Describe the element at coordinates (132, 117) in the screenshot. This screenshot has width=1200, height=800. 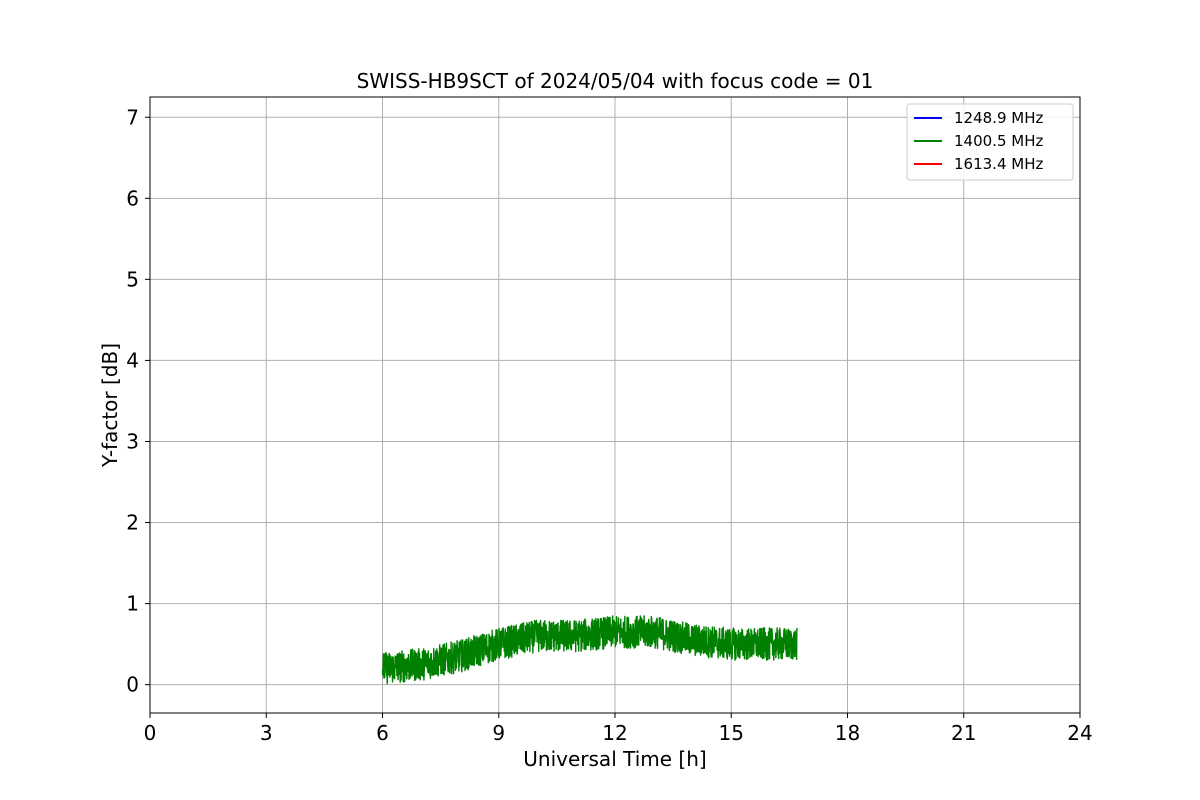
I see `y-tick-label: 7` at that location.